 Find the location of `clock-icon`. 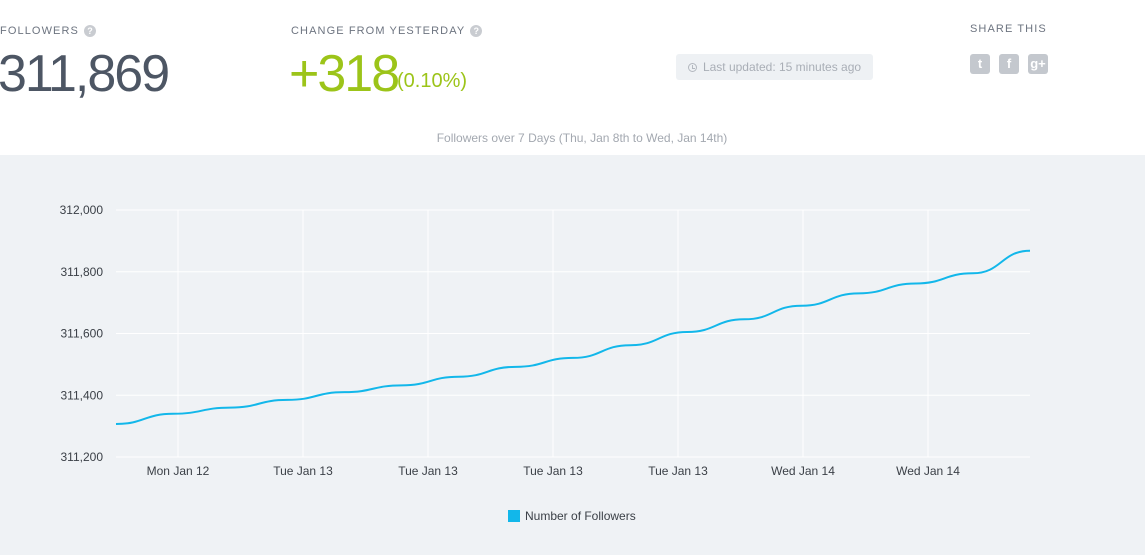

clock-icon is located at coordinates (692, 67).